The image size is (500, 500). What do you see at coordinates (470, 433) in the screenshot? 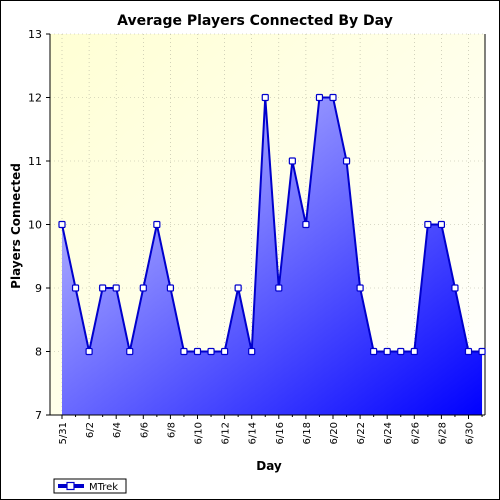
I see `x-tick-label: 6/30` at bounding box center [470, 433].